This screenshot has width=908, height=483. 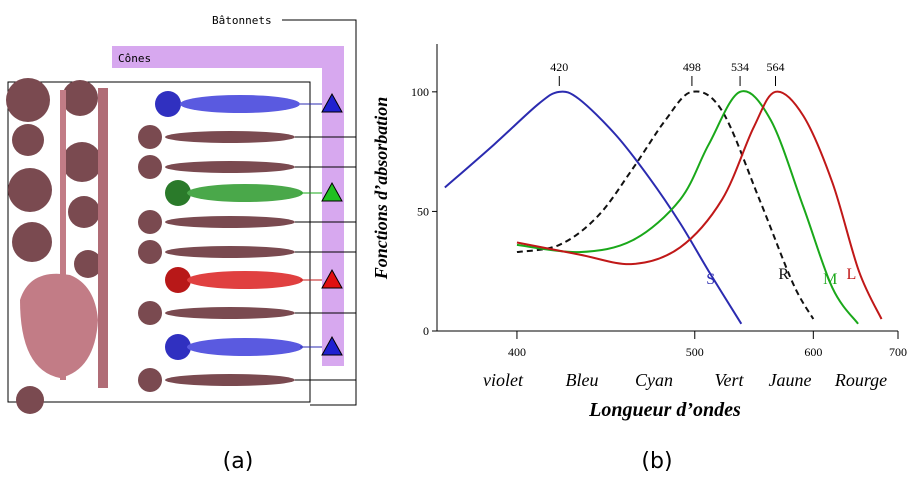 I want to click on series-label: L, so click(x=852, y=274).